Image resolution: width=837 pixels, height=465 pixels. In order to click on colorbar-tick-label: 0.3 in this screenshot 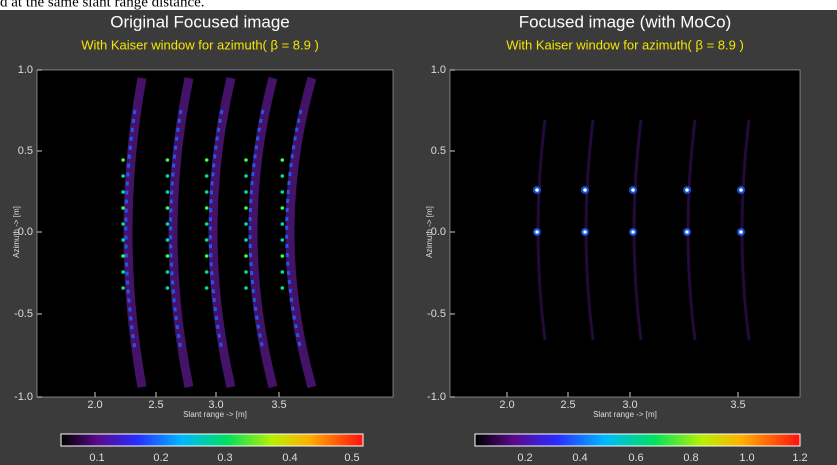, I will do `click(224, 458)`.